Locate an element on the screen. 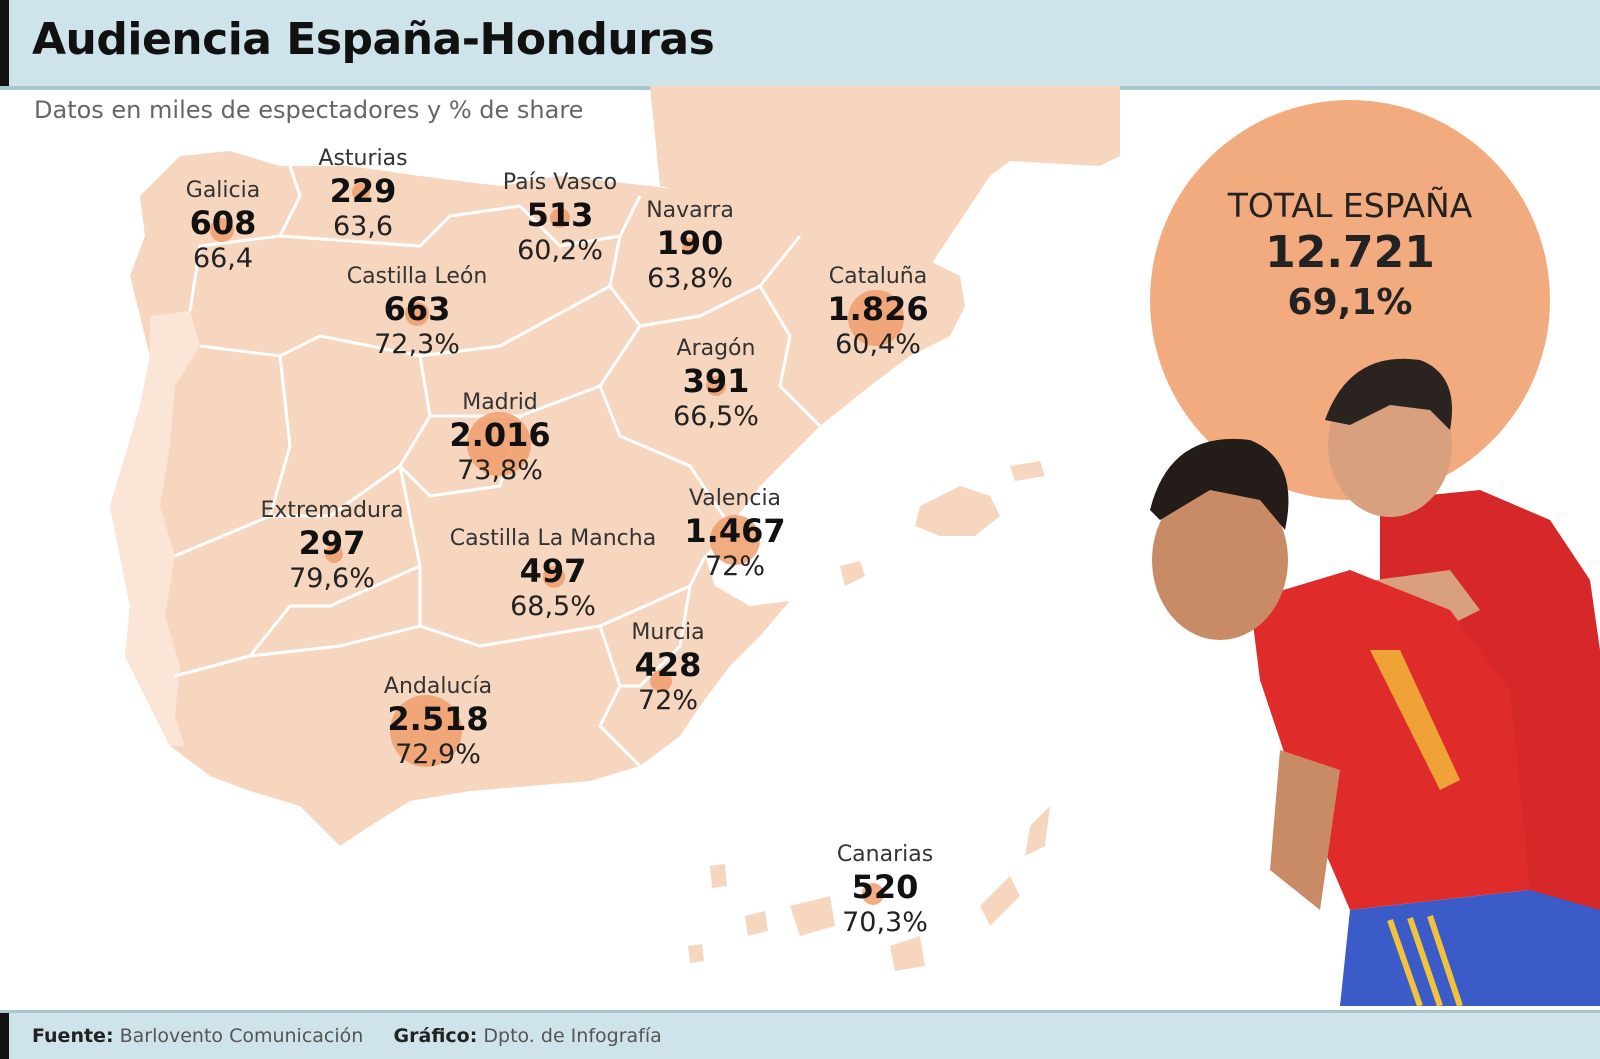 The image size is (1600, 1059). mallorca is located at coordinates (957, 511).